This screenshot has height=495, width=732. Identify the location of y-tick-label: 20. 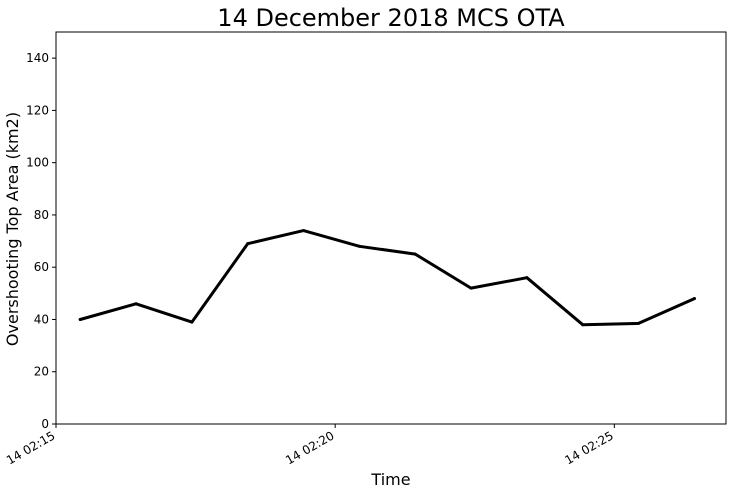
(41, 372).